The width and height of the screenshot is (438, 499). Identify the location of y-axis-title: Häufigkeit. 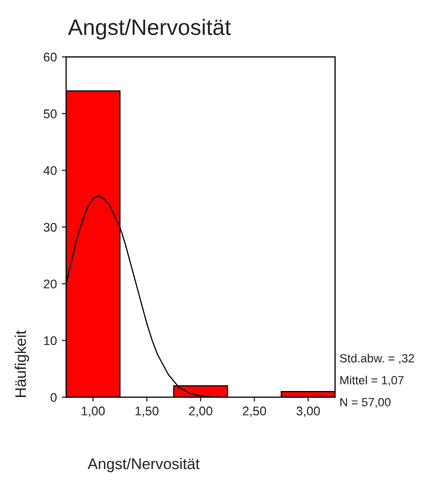
(22, 363).